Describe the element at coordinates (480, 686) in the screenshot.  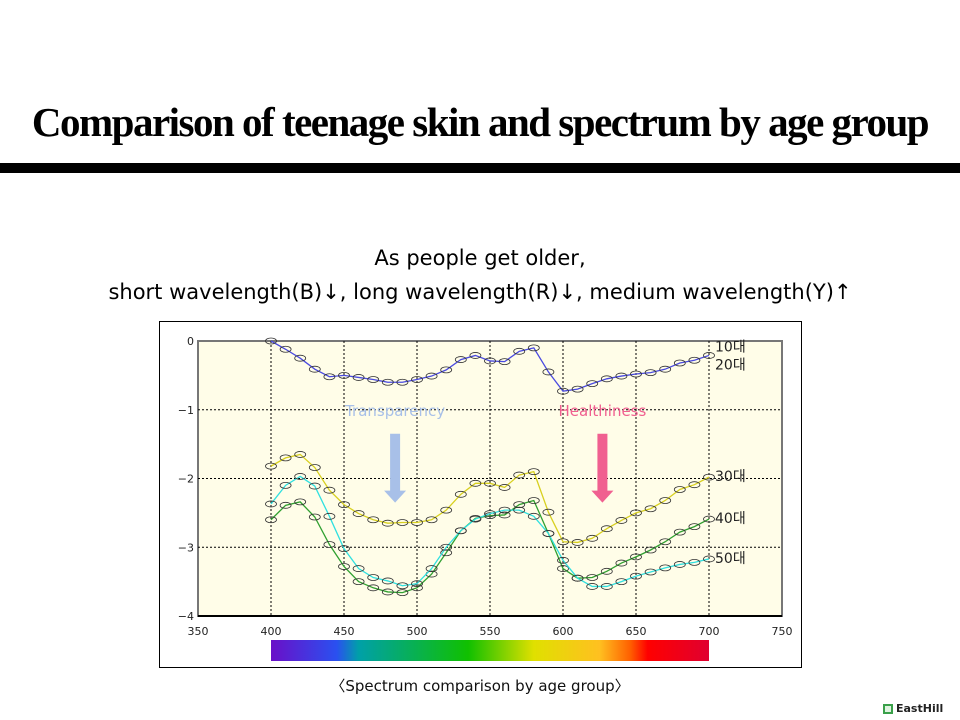
I see `chart-caption: 〈Spectrum comparison by age group〉` at that location.